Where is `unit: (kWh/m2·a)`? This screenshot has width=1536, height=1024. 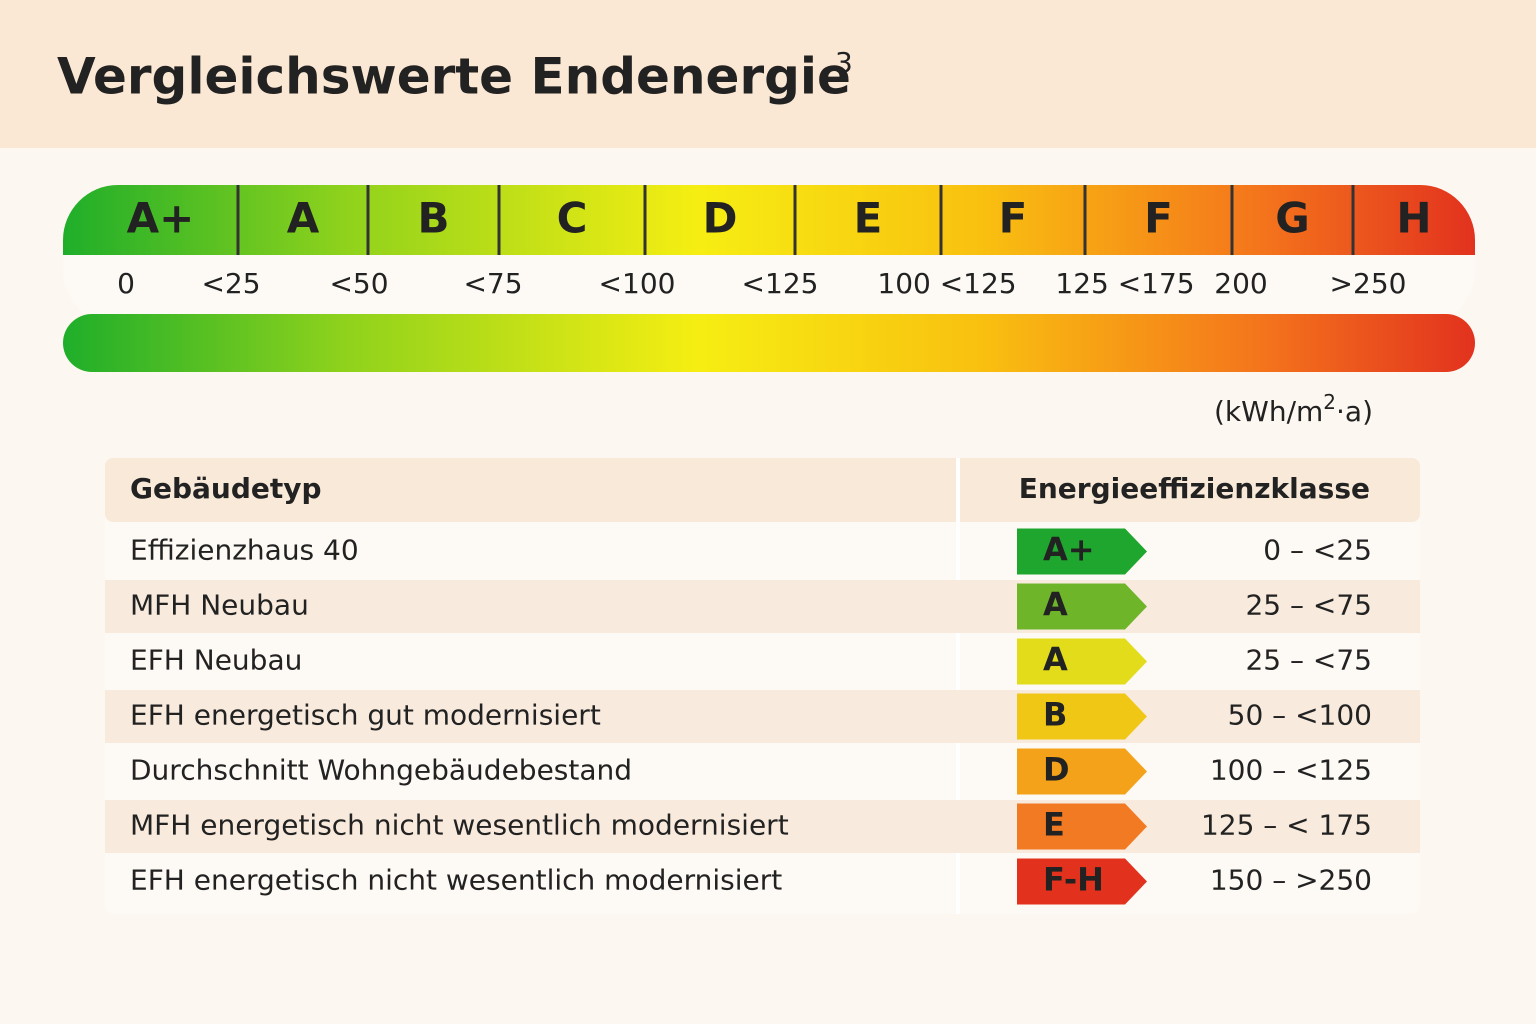
unit: (kWh/m2·a) is located at coordinates (1293, 409).